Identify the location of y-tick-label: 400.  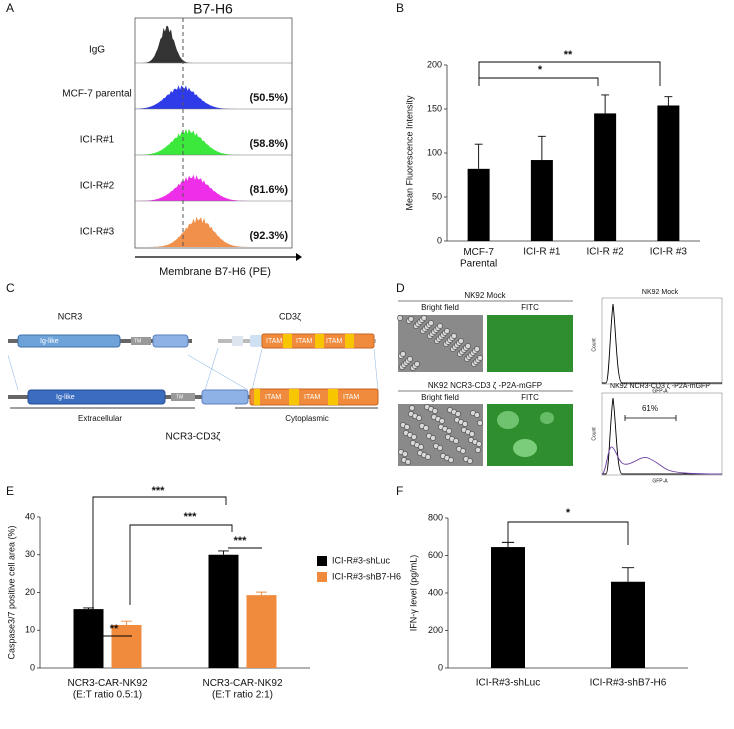
(435, 592).